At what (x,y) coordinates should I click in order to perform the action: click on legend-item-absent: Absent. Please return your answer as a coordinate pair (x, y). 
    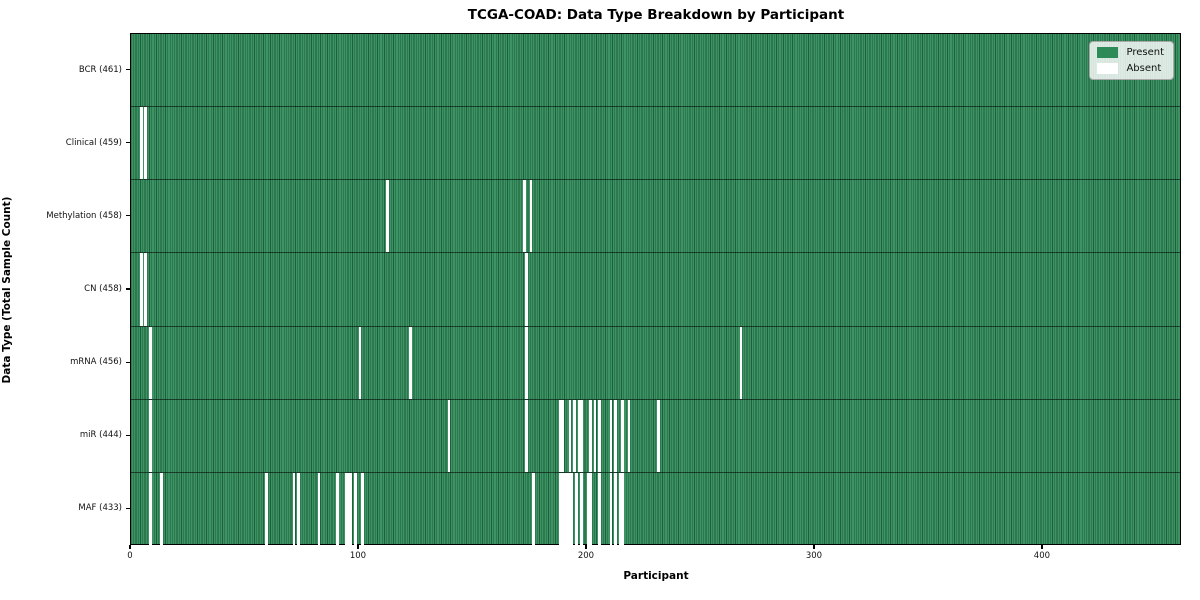
    Looking at the image, I should click on (1130, 68).